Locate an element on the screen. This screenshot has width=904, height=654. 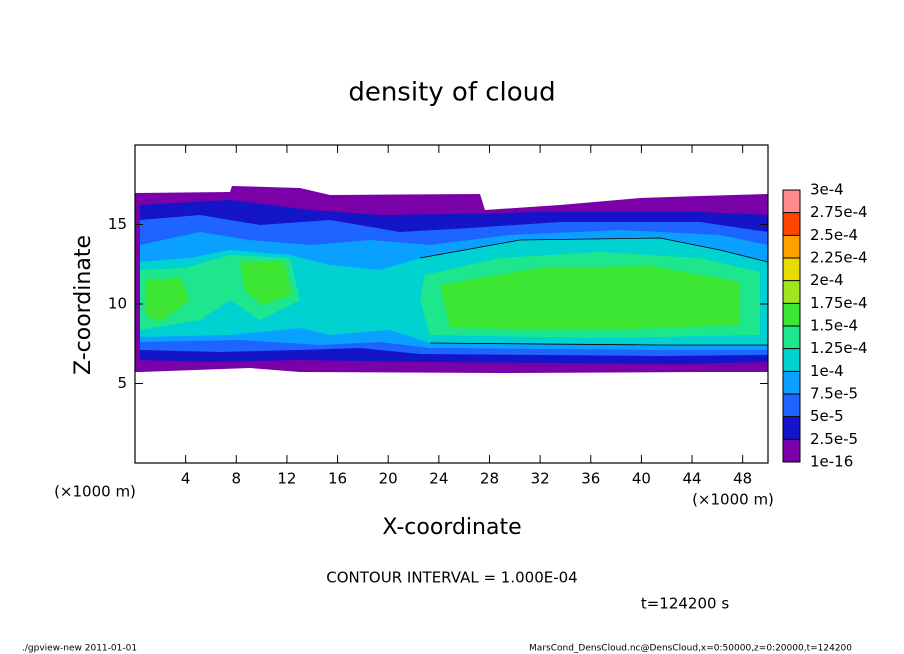
x-tick-label: 12 is located at coordinates (286, 479).